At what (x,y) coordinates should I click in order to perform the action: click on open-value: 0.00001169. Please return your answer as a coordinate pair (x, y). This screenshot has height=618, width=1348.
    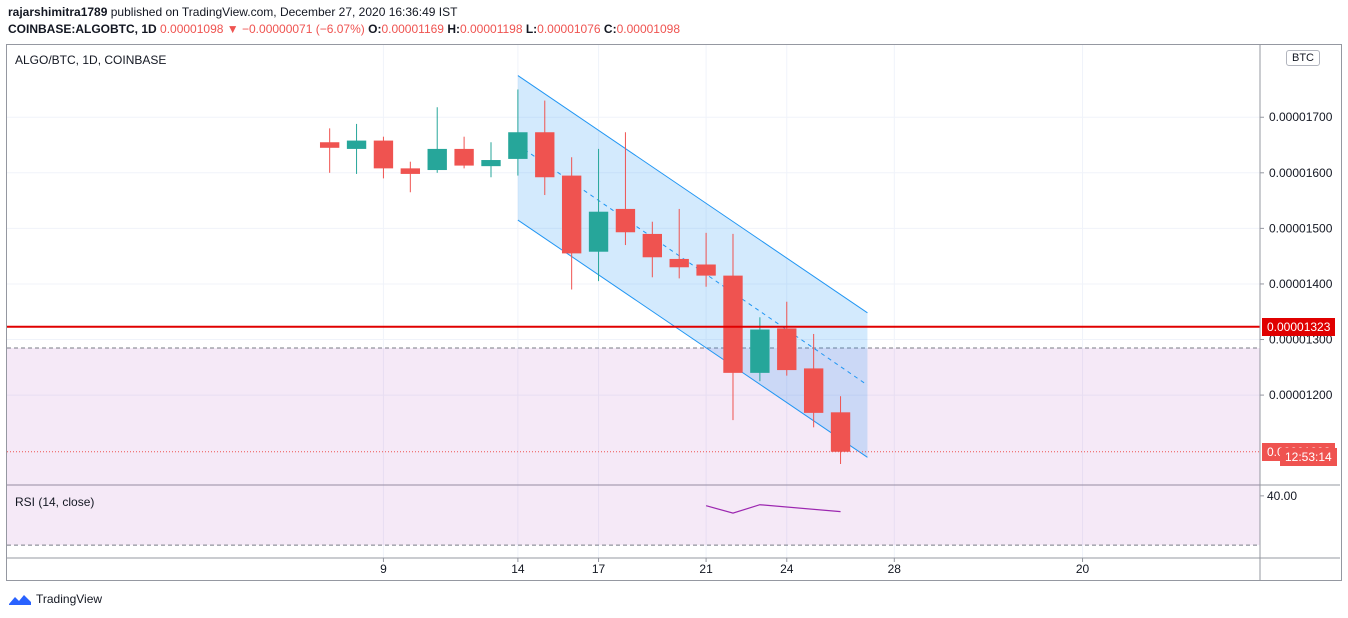
    Looking at the image, I should click on (412, 29).